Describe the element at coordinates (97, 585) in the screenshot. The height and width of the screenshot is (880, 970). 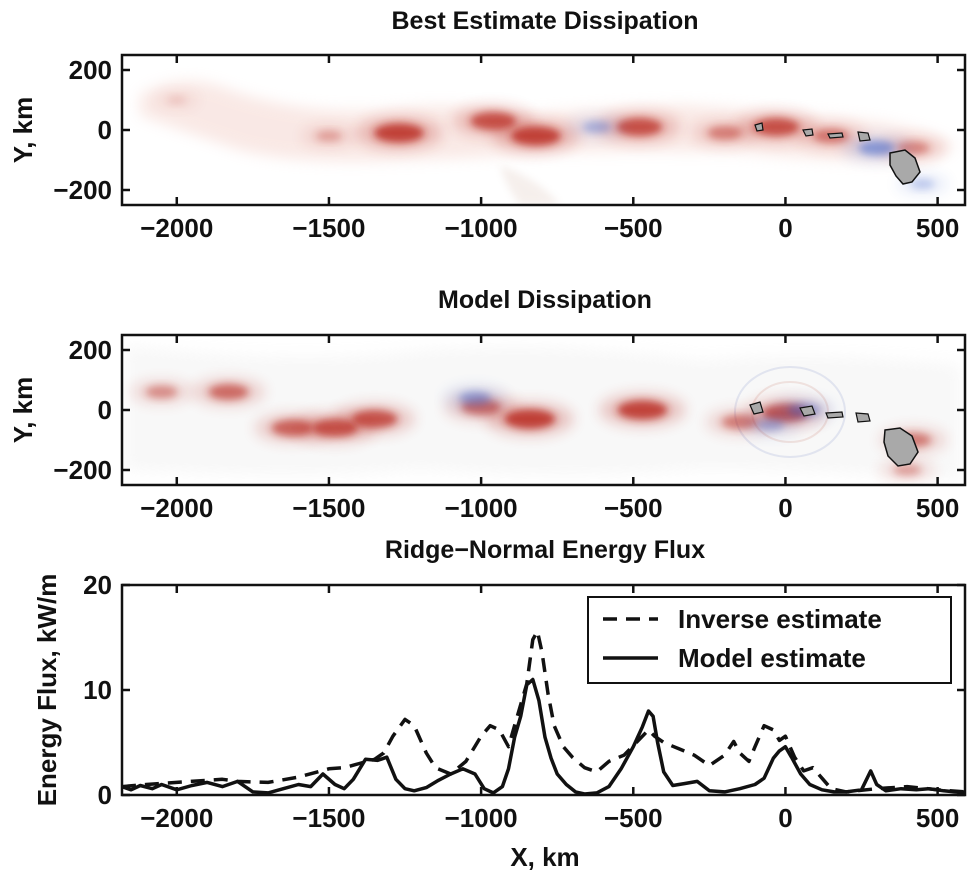
I see `y-tick-label: 20` at that location.